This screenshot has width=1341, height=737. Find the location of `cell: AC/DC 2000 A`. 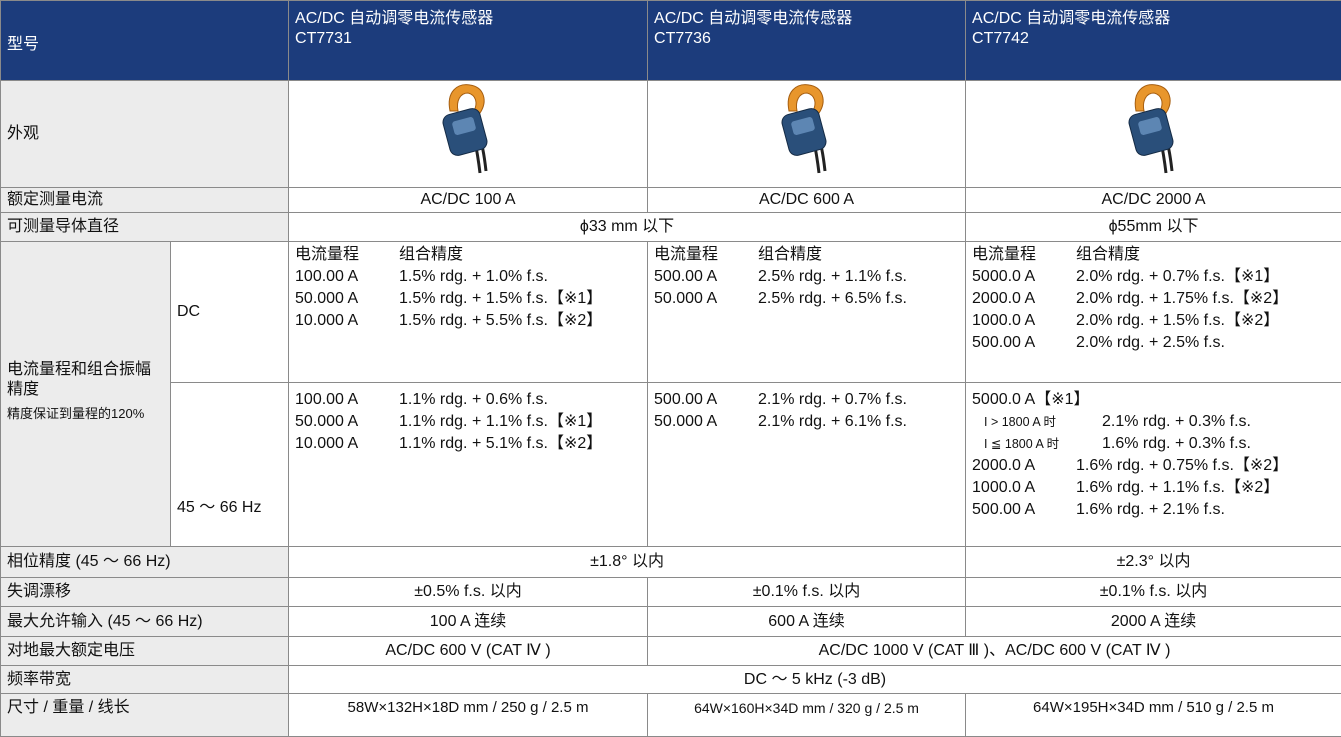

cell: AC/DC 2000 A is located at coordinates (1153, 200).